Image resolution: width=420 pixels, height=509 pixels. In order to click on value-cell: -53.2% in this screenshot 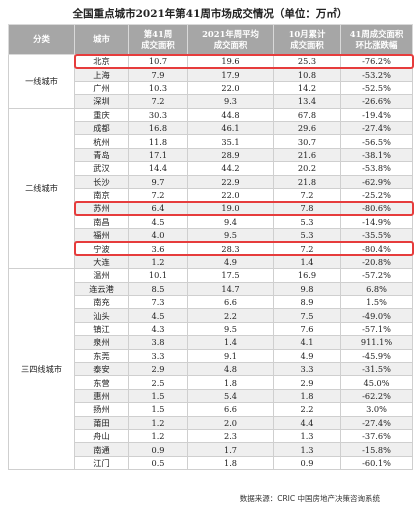, I will do `click(376, 74)`.